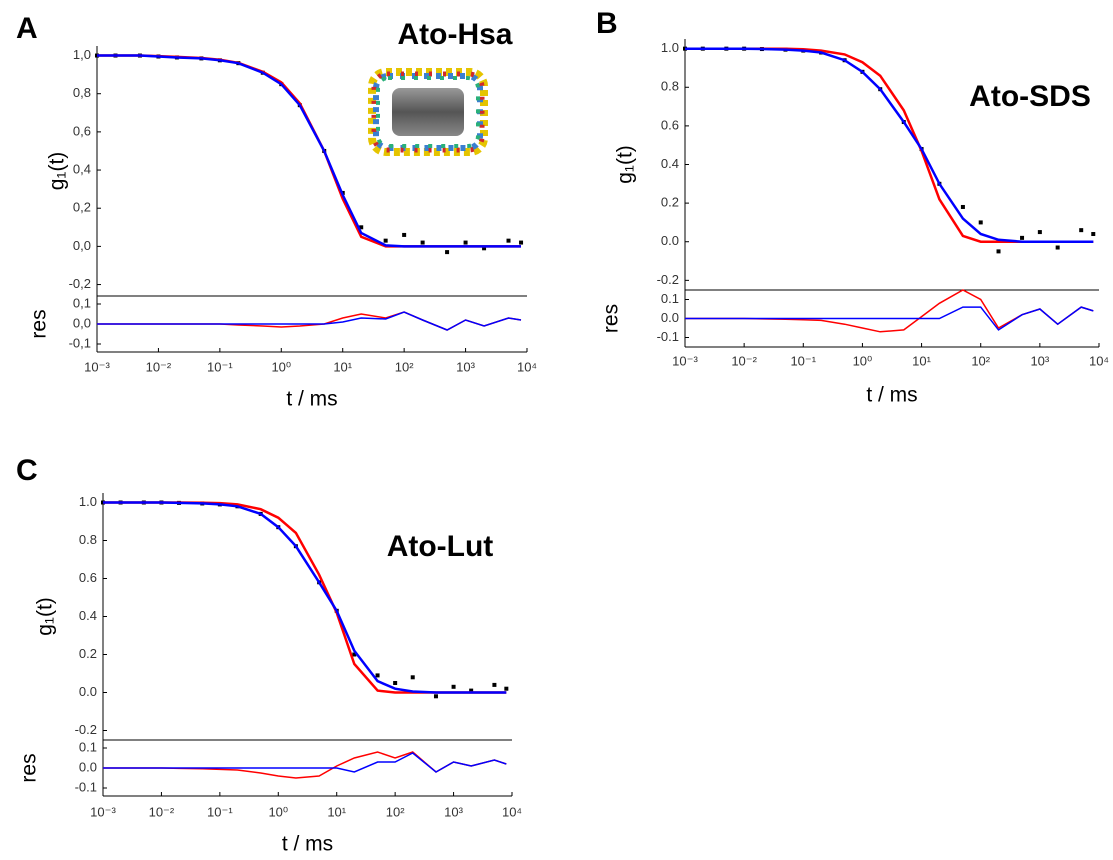 Image resolution: width=1113 pixels, height=860 pixels. I want to click on res-y-tick-label: -0,1, so click(80, 342).